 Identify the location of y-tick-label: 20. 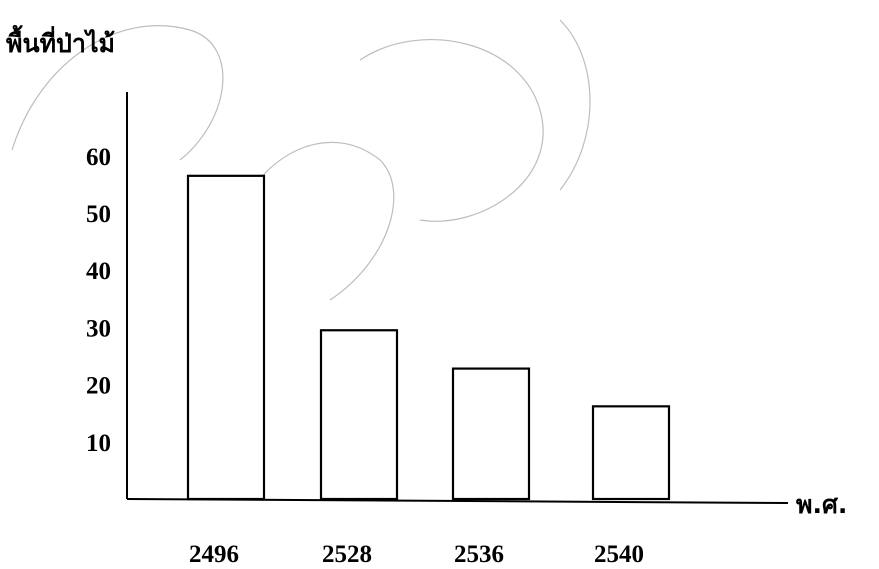
(98, 386).